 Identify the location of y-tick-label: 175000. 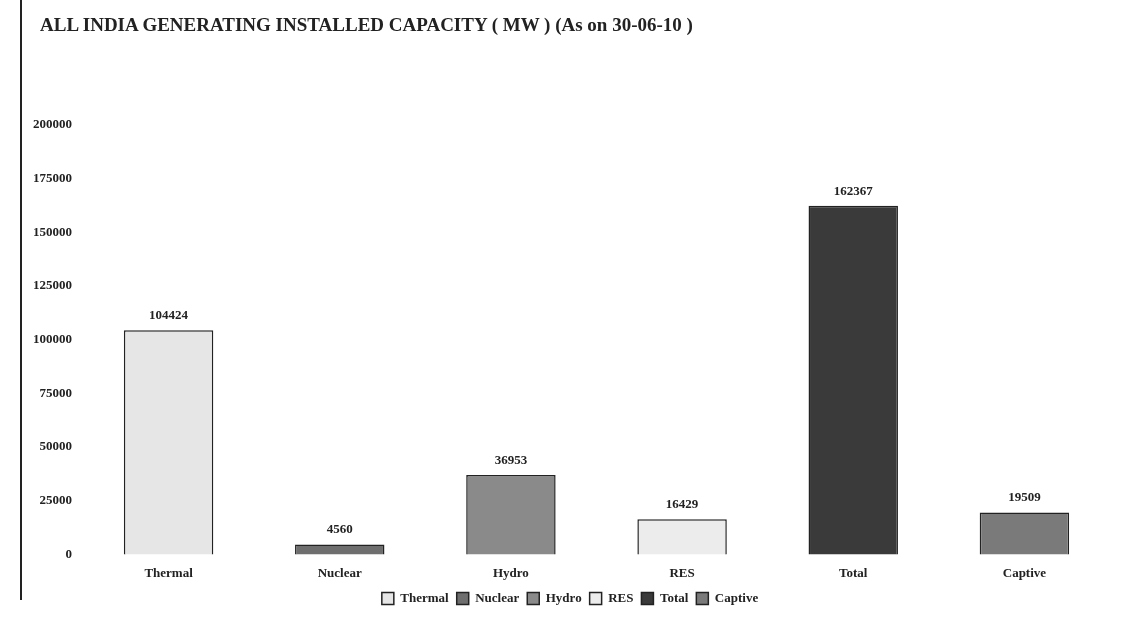
(52, 178).